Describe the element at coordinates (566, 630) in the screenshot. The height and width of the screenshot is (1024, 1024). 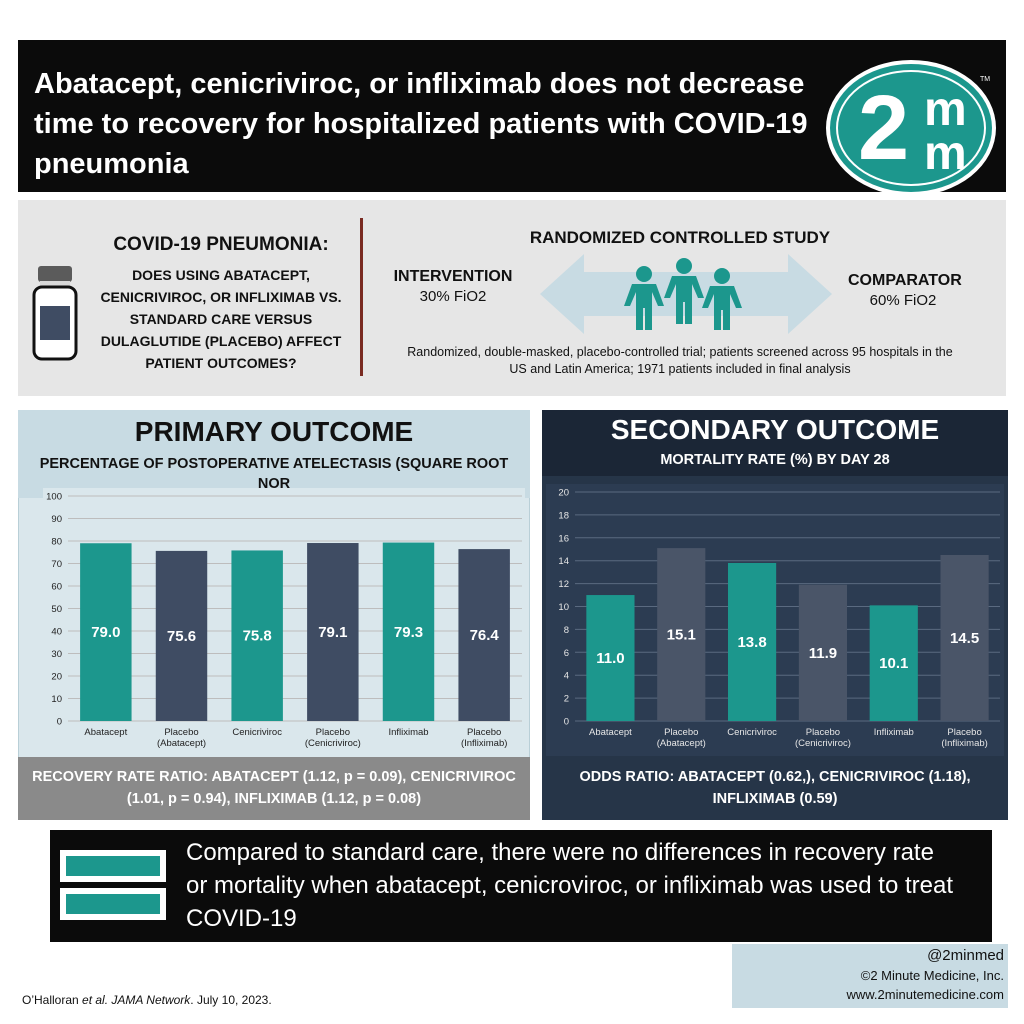
I see `secondary-y-tick-label: 8` at that location.